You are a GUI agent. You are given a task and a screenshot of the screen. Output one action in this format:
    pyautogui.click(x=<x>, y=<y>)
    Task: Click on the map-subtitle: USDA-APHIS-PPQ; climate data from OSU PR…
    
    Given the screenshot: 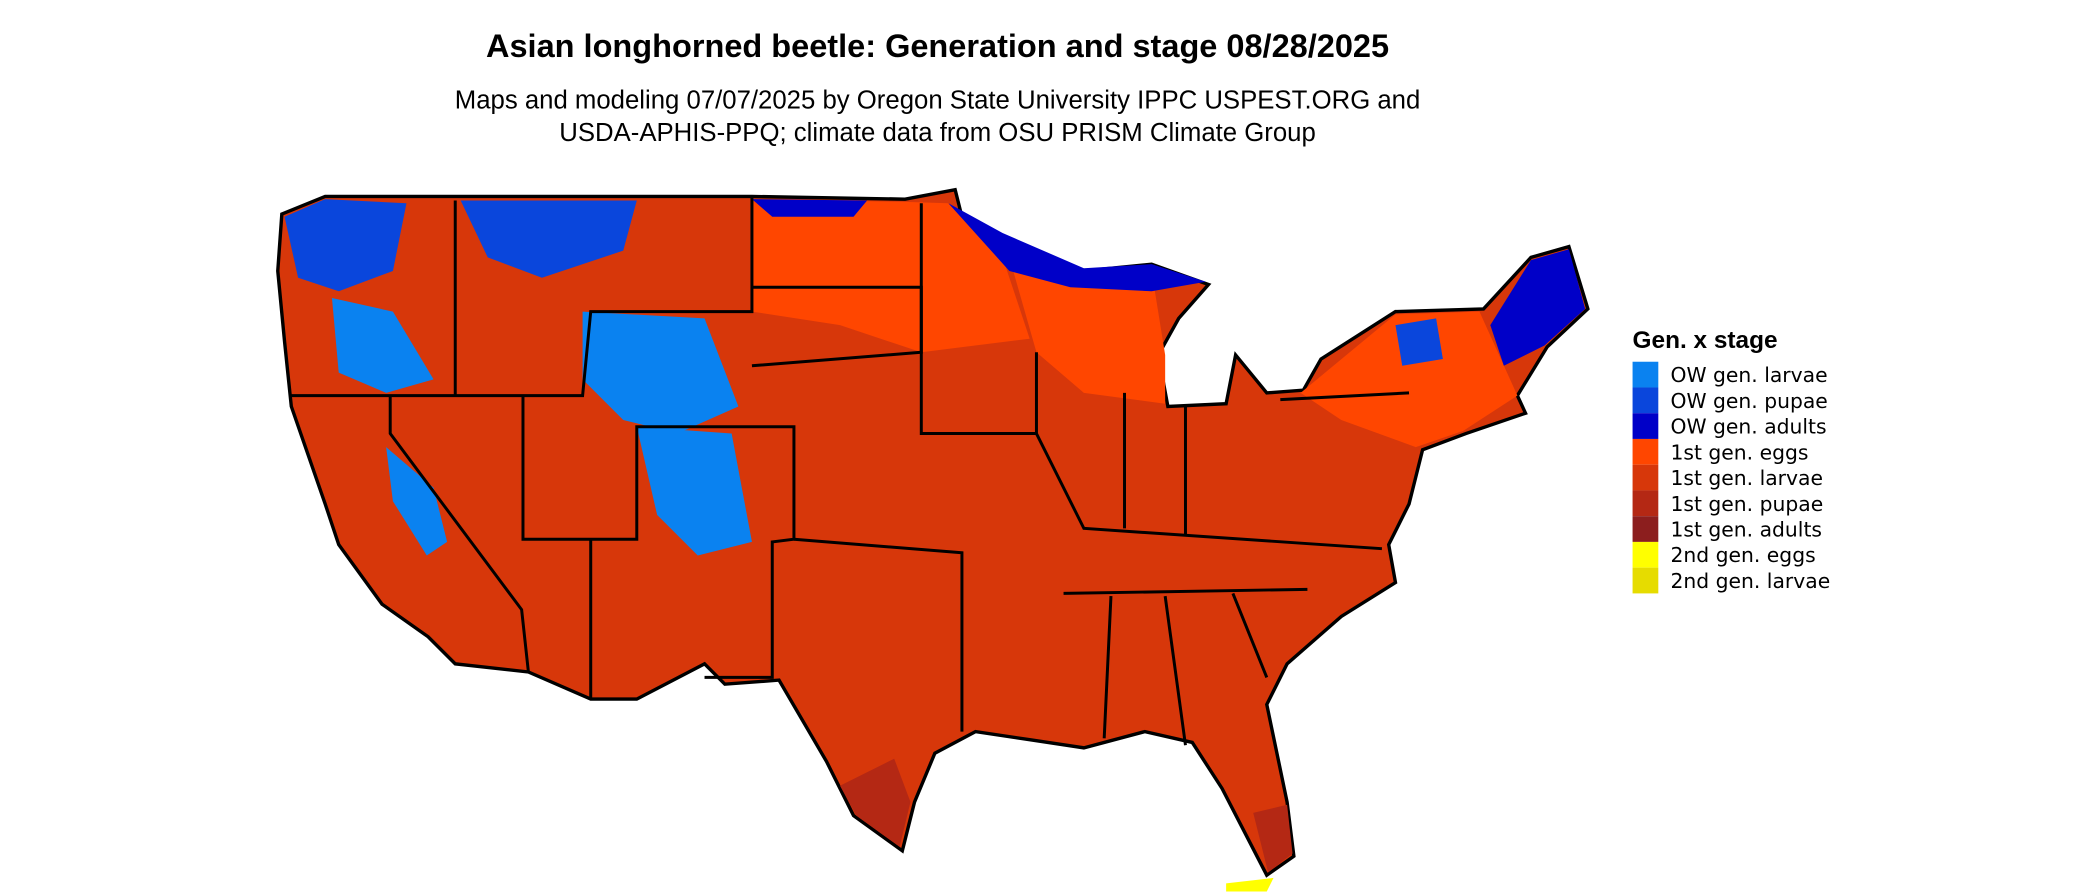 What is the action you would take?
    pyautogui.click(x=937, y=133)
    